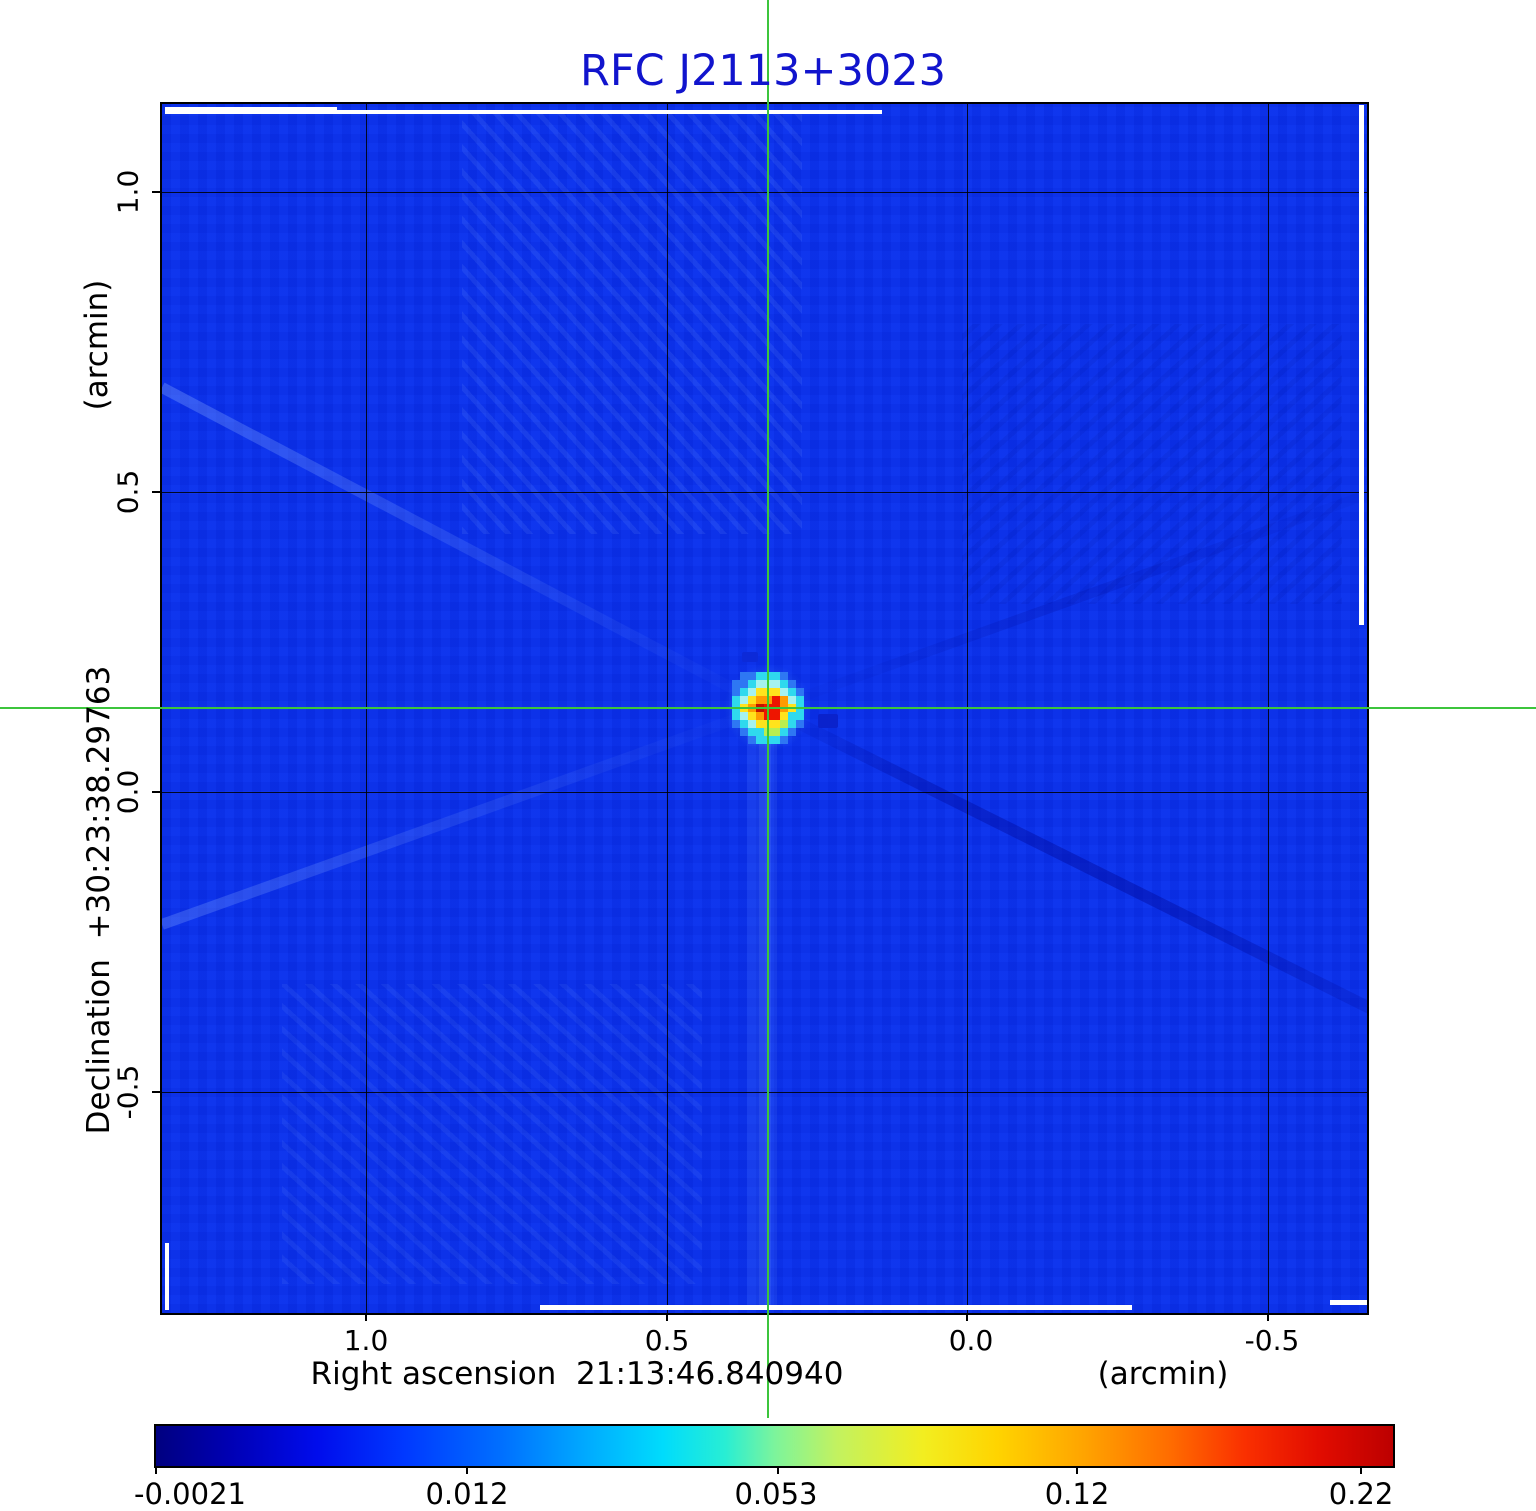  I want to click on y-tick-label: 0.5, so click(128, 492).